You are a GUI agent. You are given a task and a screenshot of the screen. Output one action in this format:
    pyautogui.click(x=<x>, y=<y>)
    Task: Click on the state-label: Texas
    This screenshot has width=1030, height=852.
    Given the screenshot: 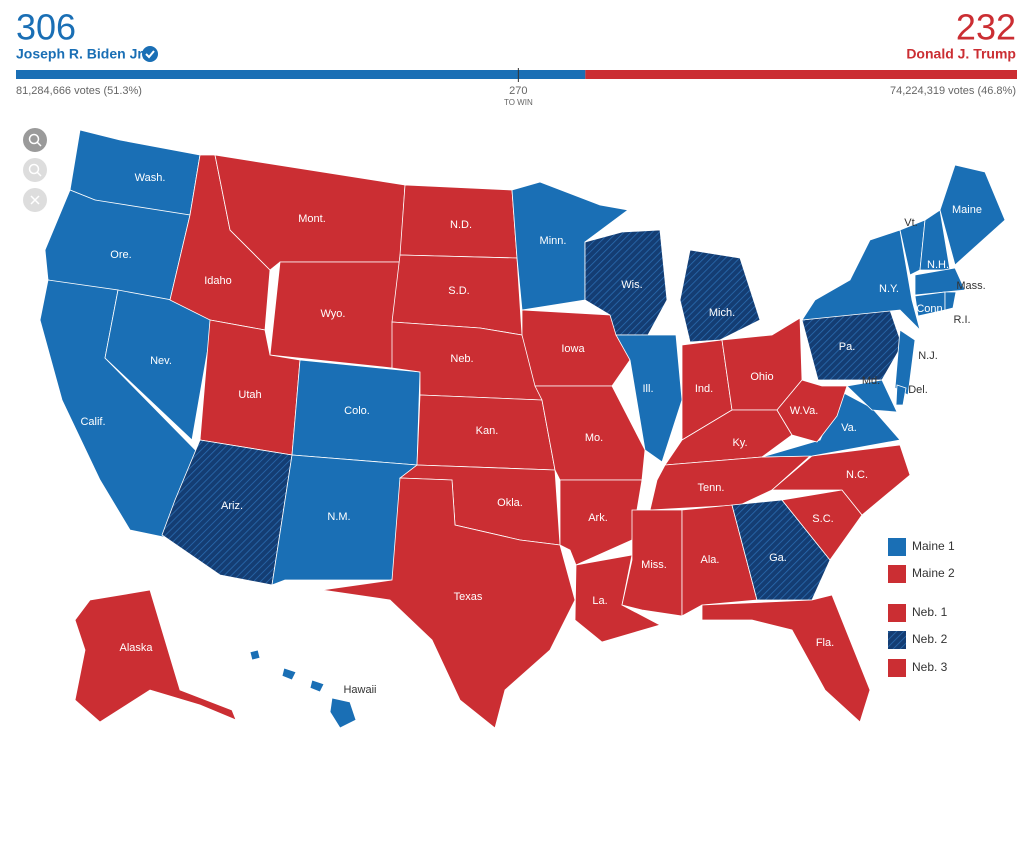 What is the action you would take?
    pyautogui.click(x=468, y=597)
    